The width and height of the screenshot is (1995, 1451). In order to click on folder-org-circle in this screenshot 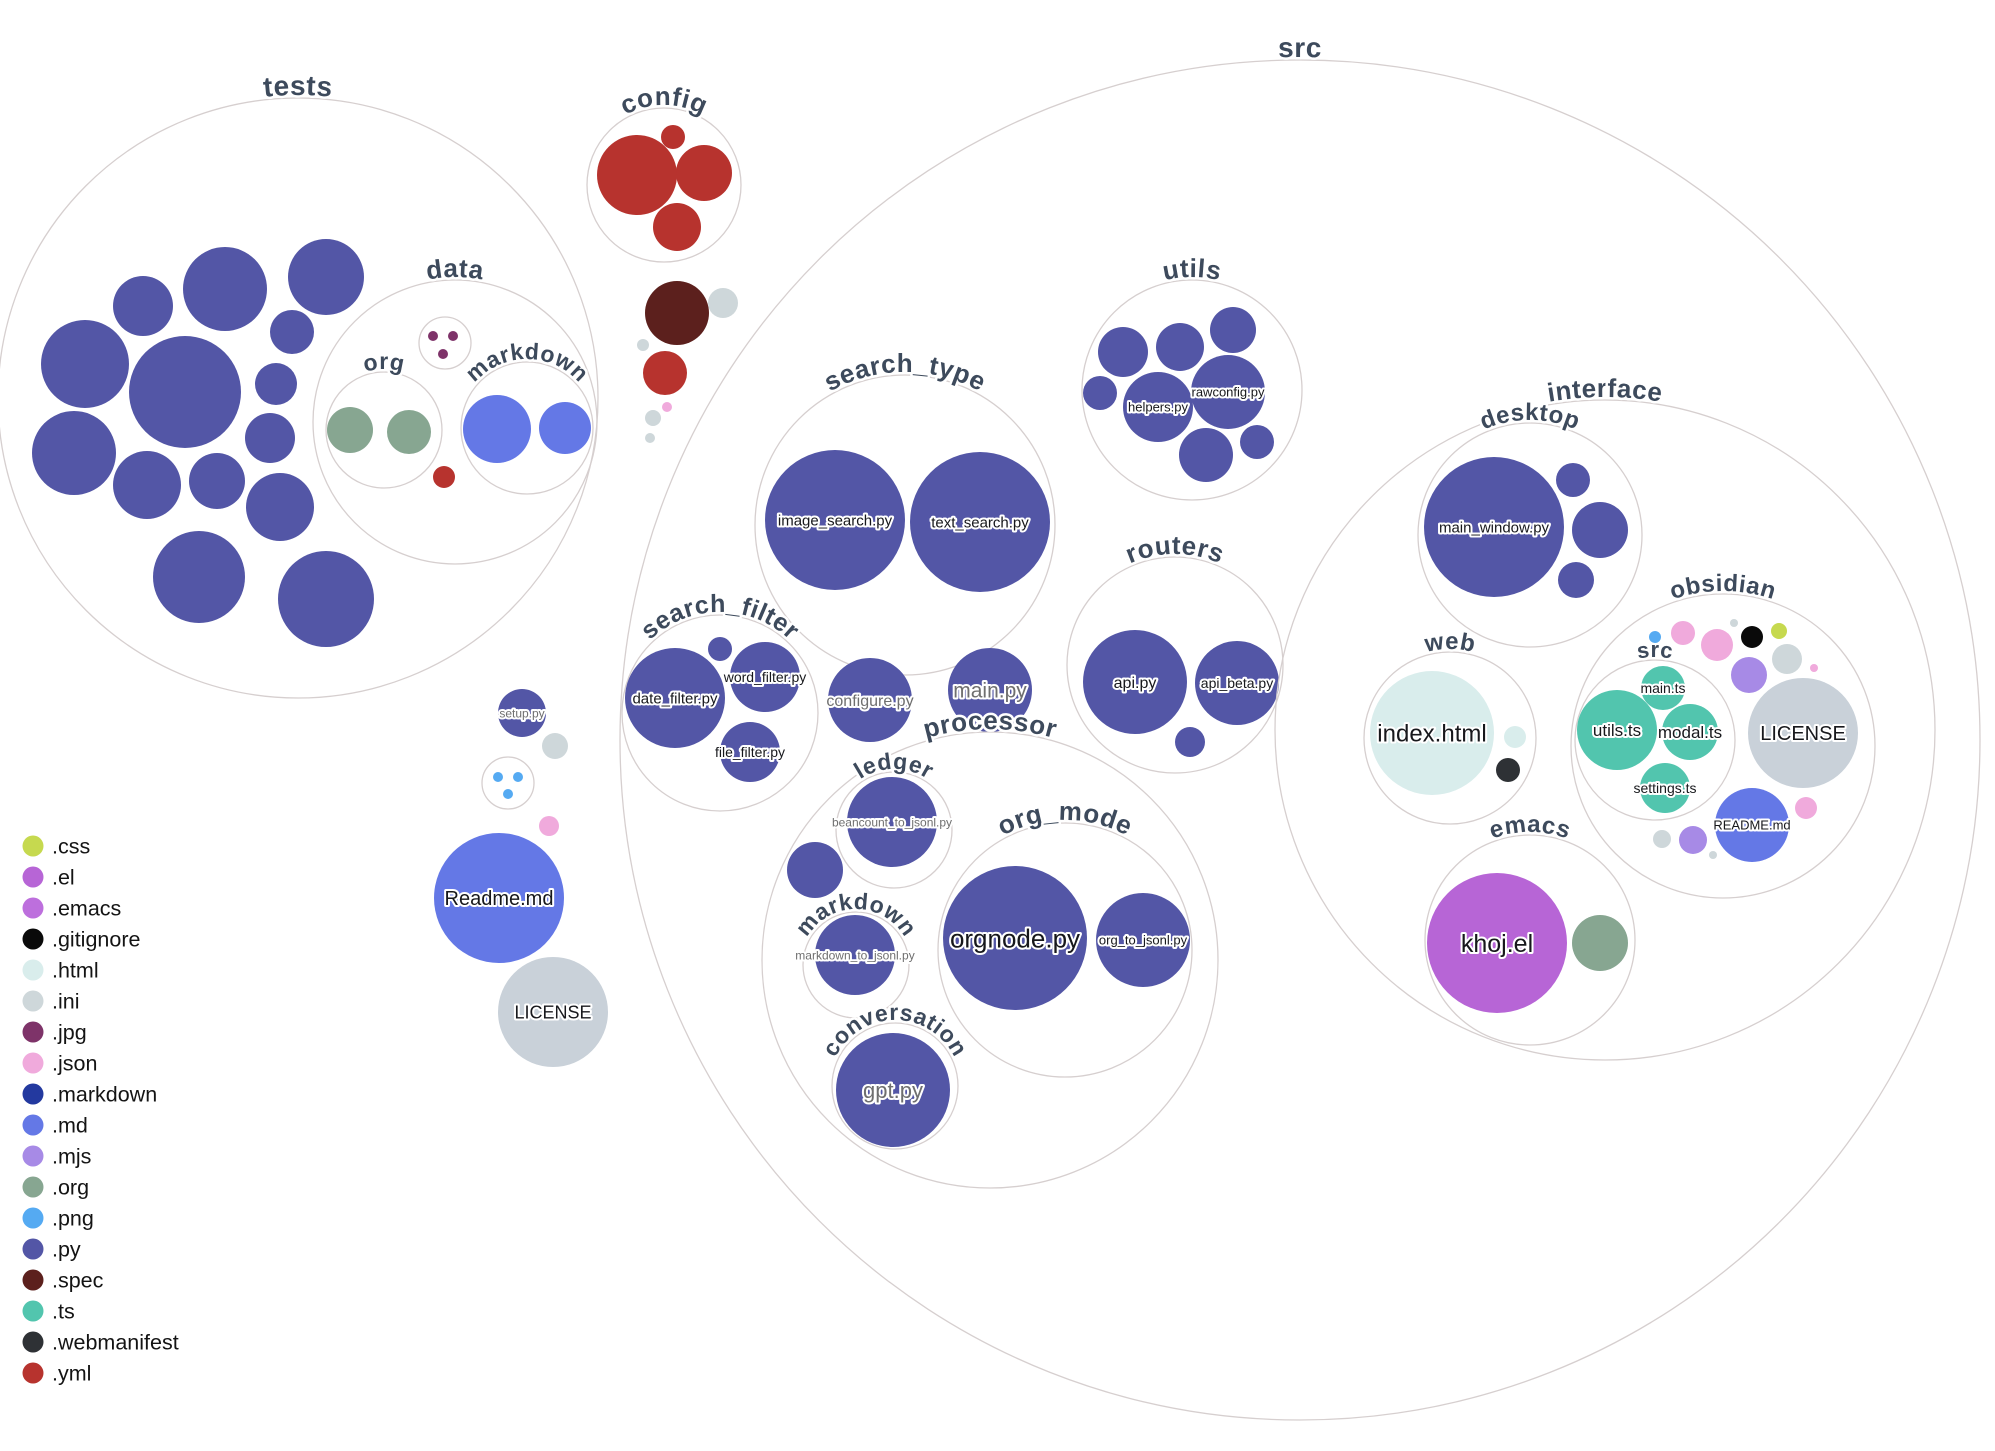, I will do `click(384, 430)`.